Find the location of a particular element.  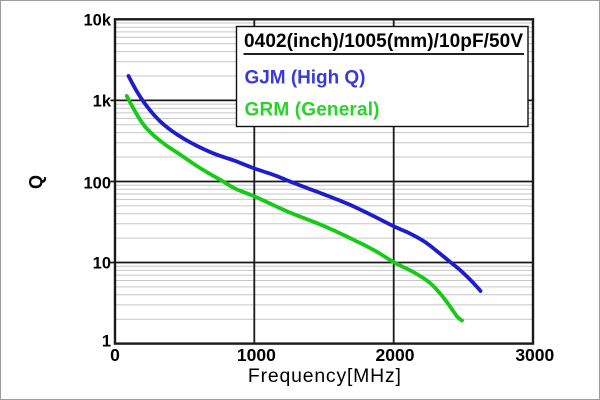

svg-text: 2000 is located at coordinates (395, 355).